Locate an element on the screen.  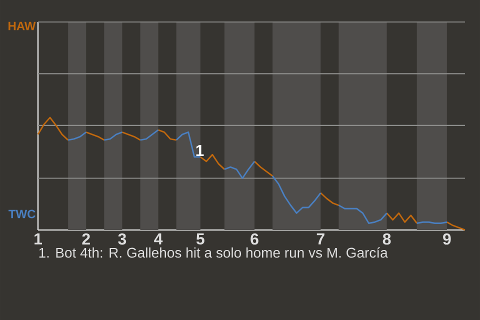
x-tick-label: 9 is located at coordinates (447, 239).